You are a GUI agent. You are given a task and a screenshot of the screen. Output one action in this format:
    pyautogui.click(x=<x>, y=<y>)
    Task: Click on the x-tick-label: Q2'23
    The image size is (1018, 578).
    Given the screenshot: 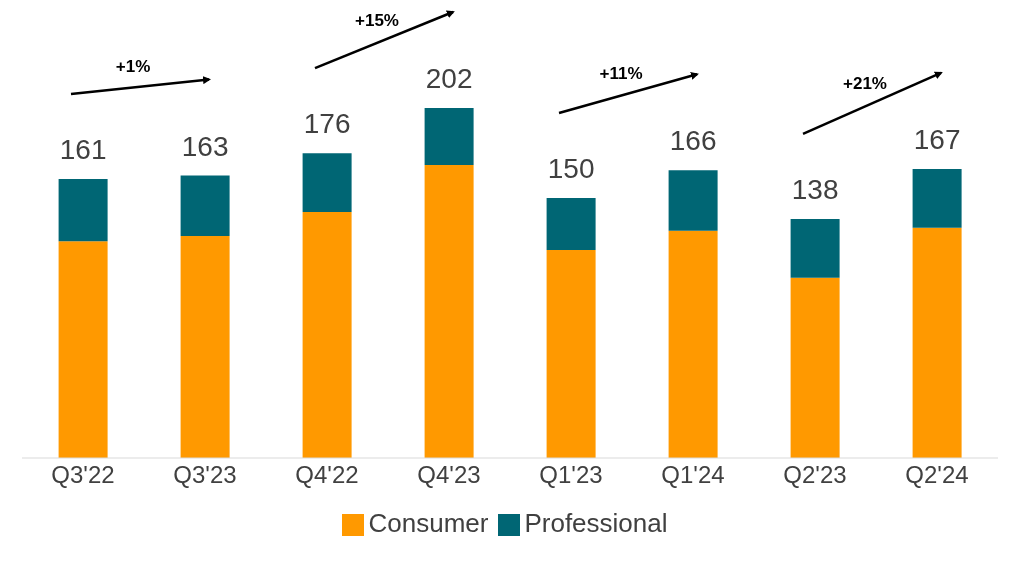 What is the action you would take?
    pyautogui.click(x=815, y=475)
    